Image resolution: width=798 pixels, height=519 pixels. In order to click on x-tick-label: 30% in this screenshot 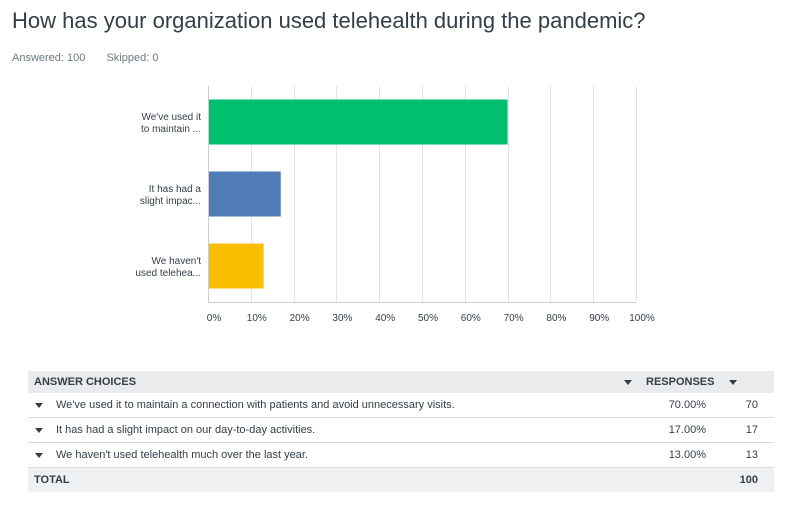, I will do `click(342, 318)`.